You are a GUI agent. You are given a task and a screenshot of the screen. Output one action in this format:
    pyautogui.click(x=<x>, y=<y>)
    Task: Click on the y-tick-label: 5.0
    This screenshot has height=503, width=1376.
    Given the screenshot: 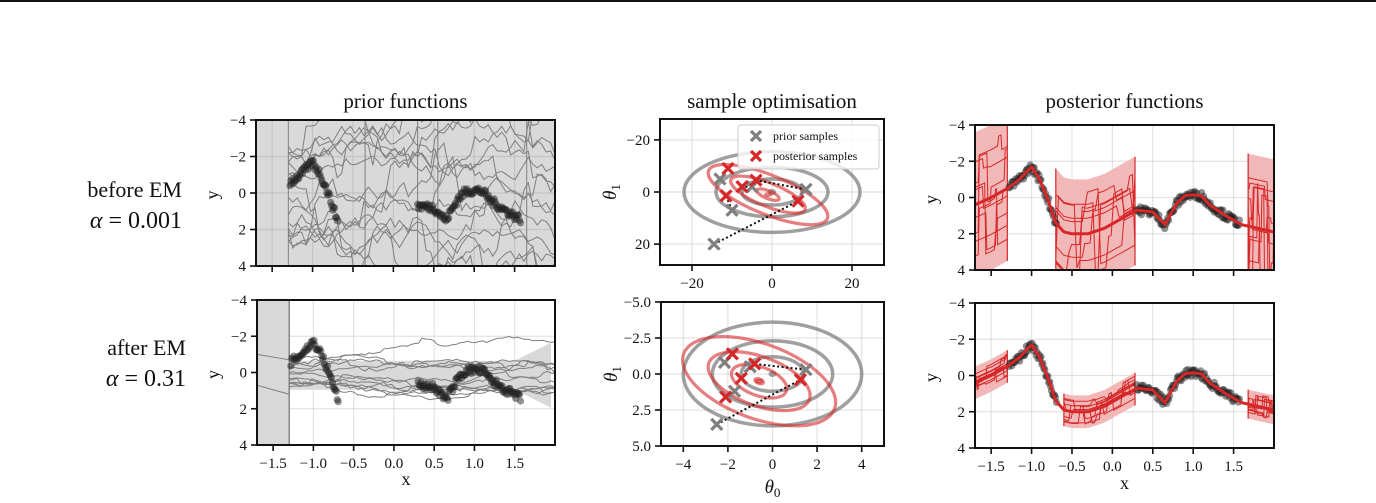 What is the action you would take?
    pyautogui.click(x=641, y=447)
    